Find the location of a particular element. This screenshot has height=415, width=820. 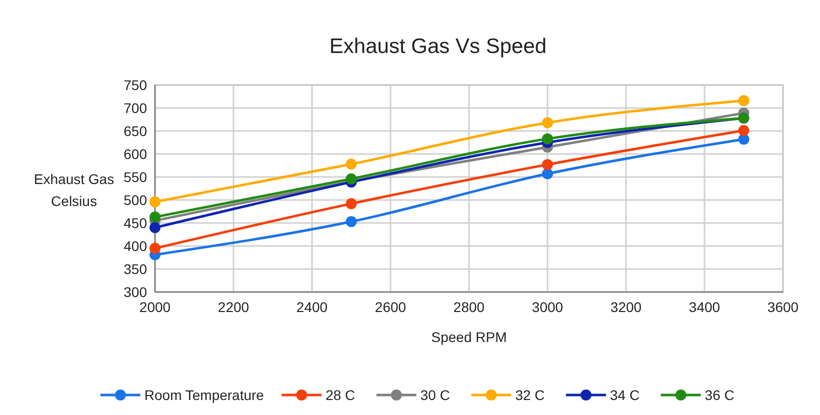

x-tick-label: 2000 is located at coordinates (155, 307).